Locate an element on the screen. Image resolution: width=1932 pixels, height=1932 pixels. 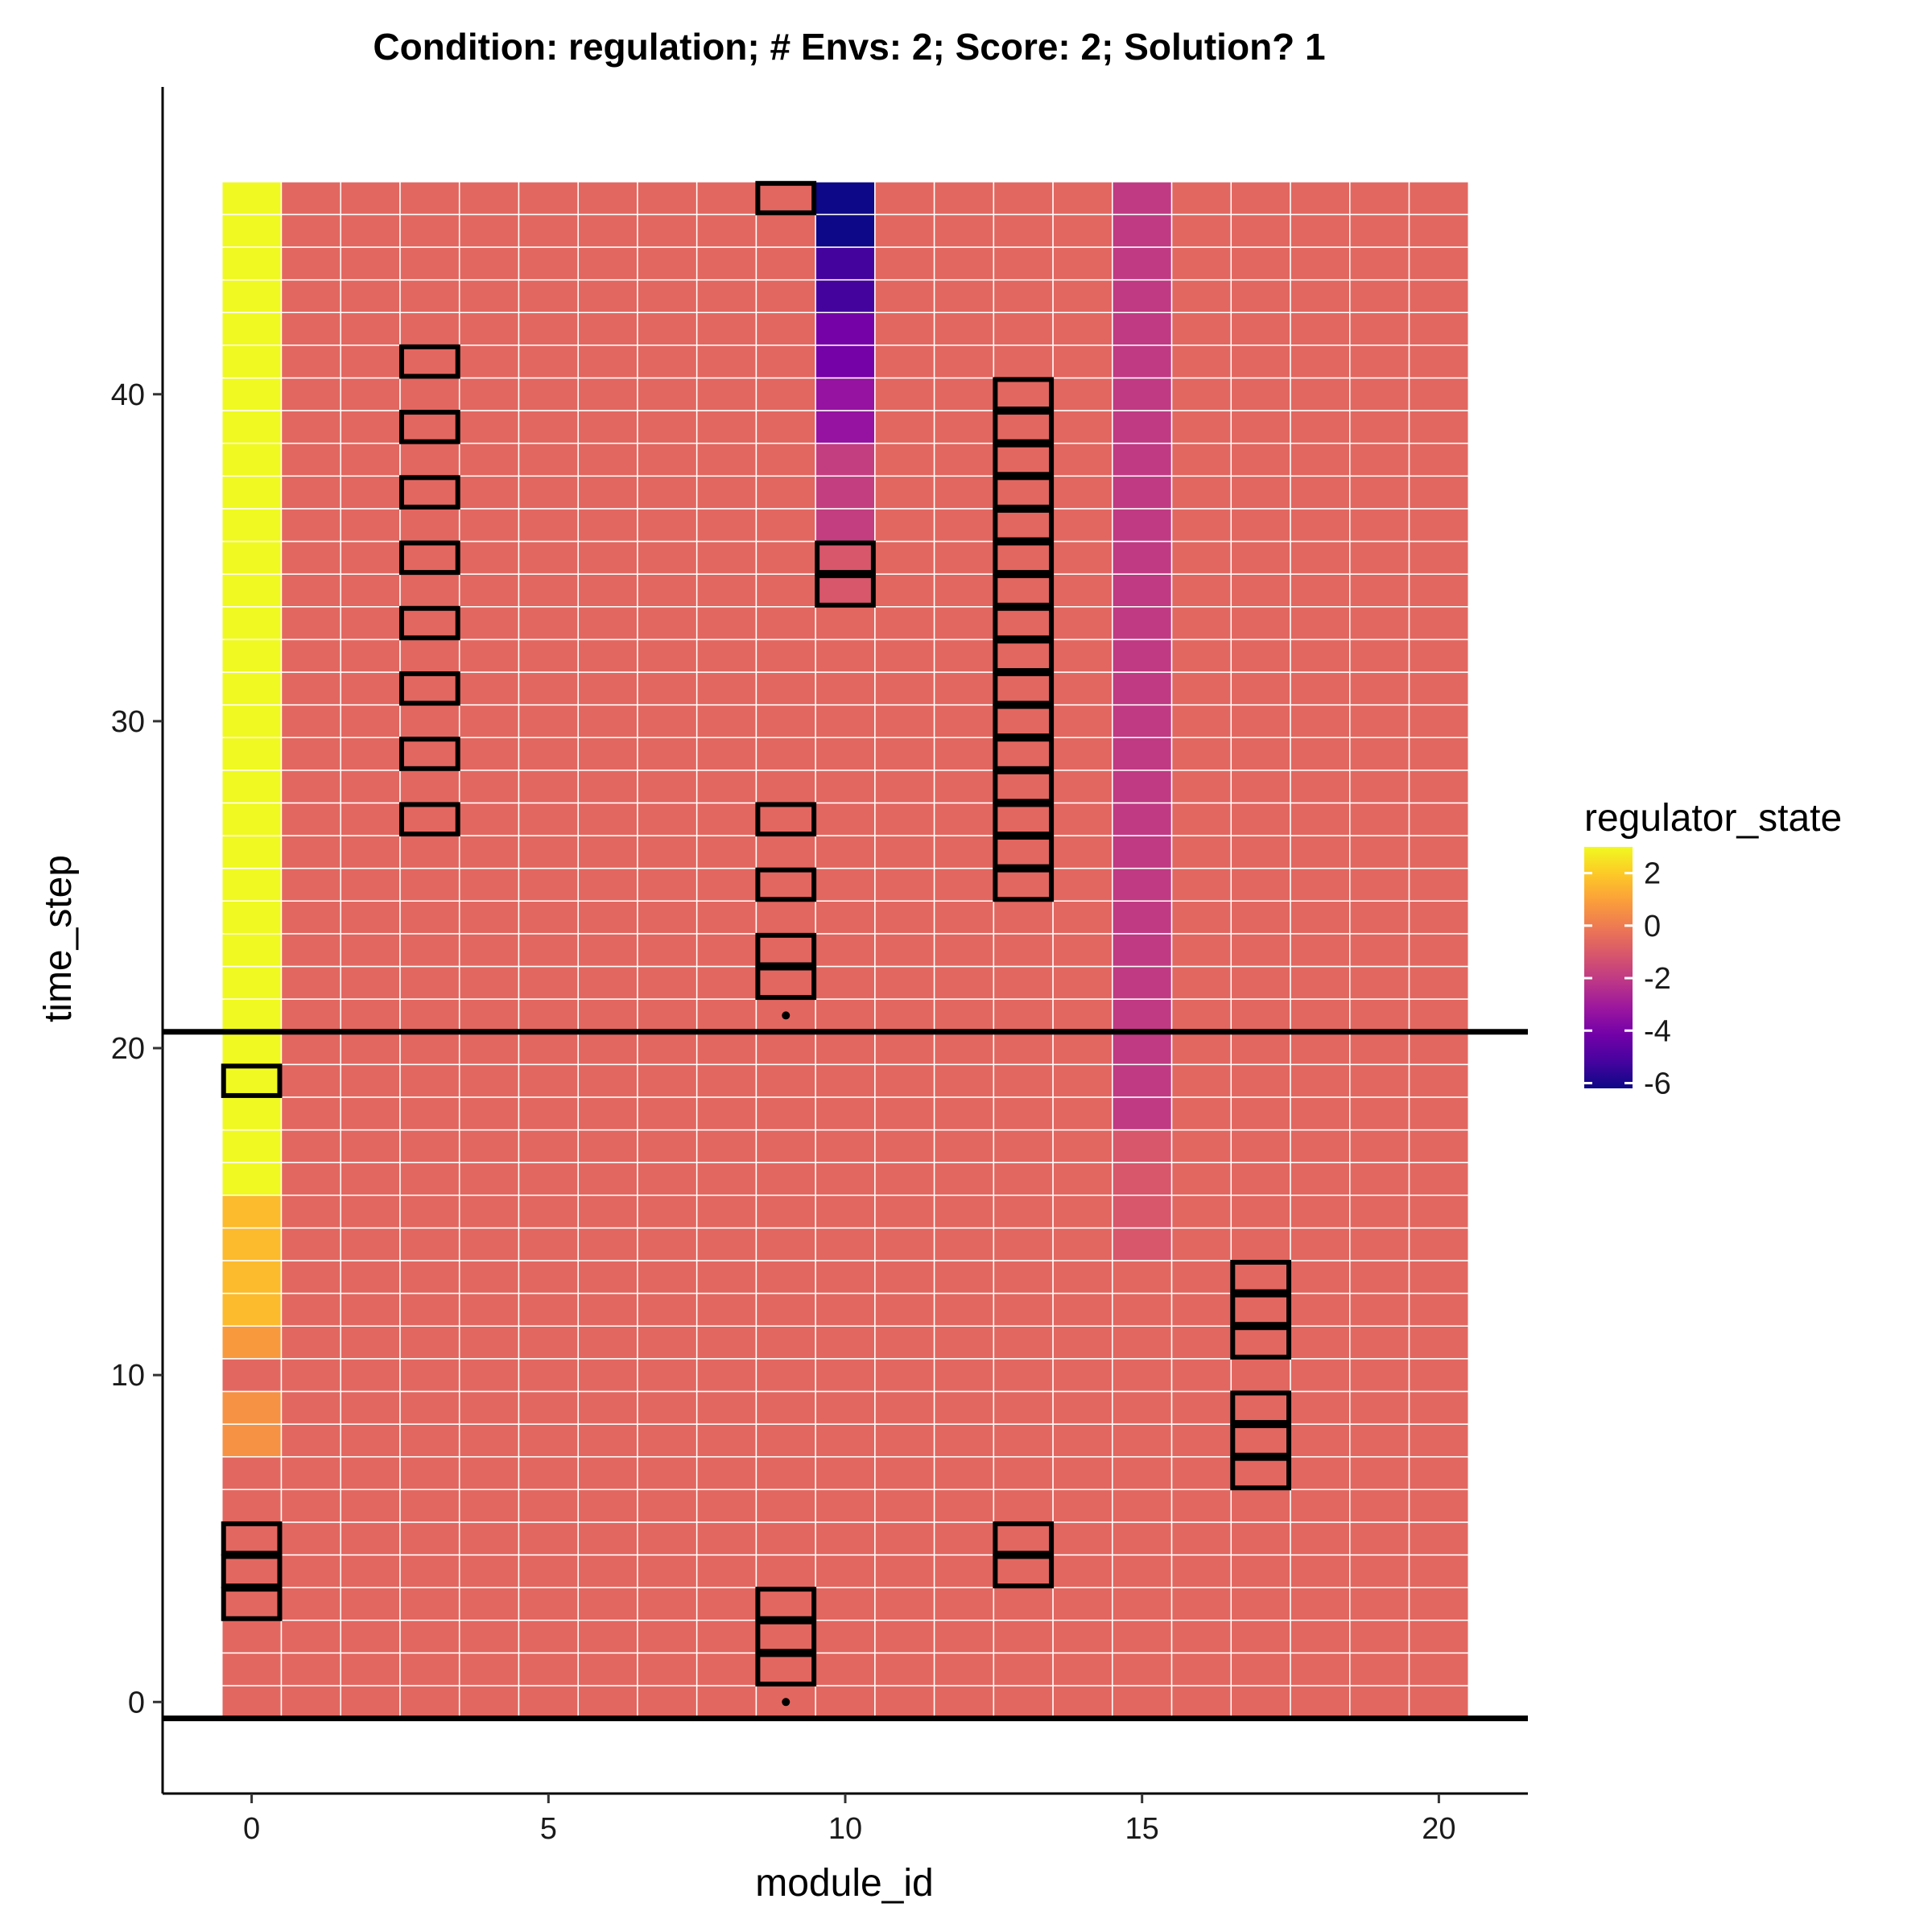
legend: regulator_state 2 0 -2 -4 -6 is located at coordinates (1713, 948).